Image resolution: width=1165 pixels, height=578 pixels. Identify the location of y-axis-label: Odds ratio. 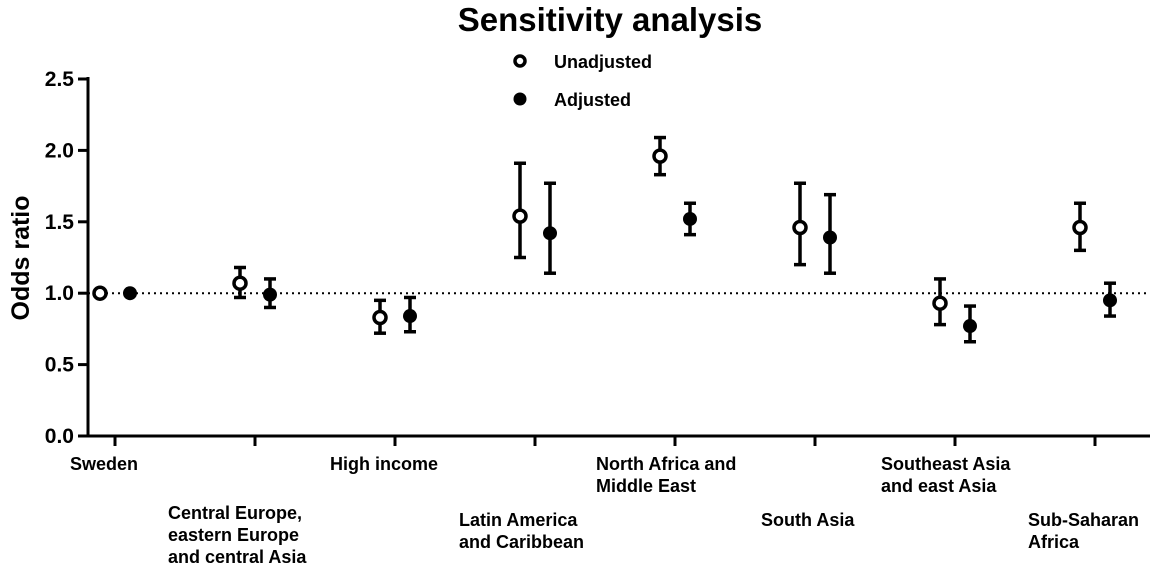
(21, 257).